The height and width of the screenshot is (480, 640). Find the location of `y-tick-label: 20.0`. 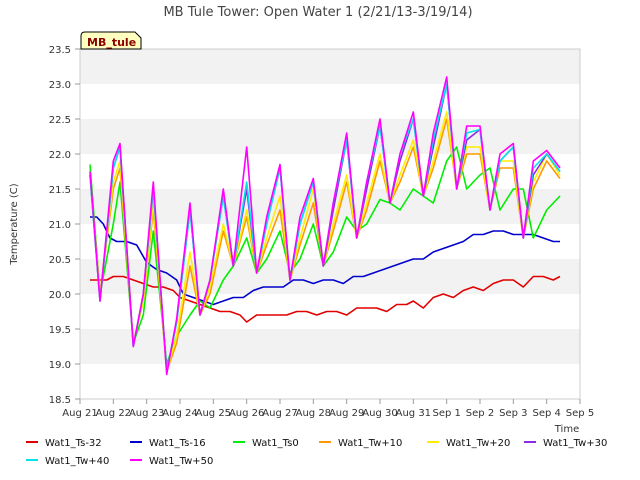

y-tick-label: 20.0 is located at coordinates (60, 295).